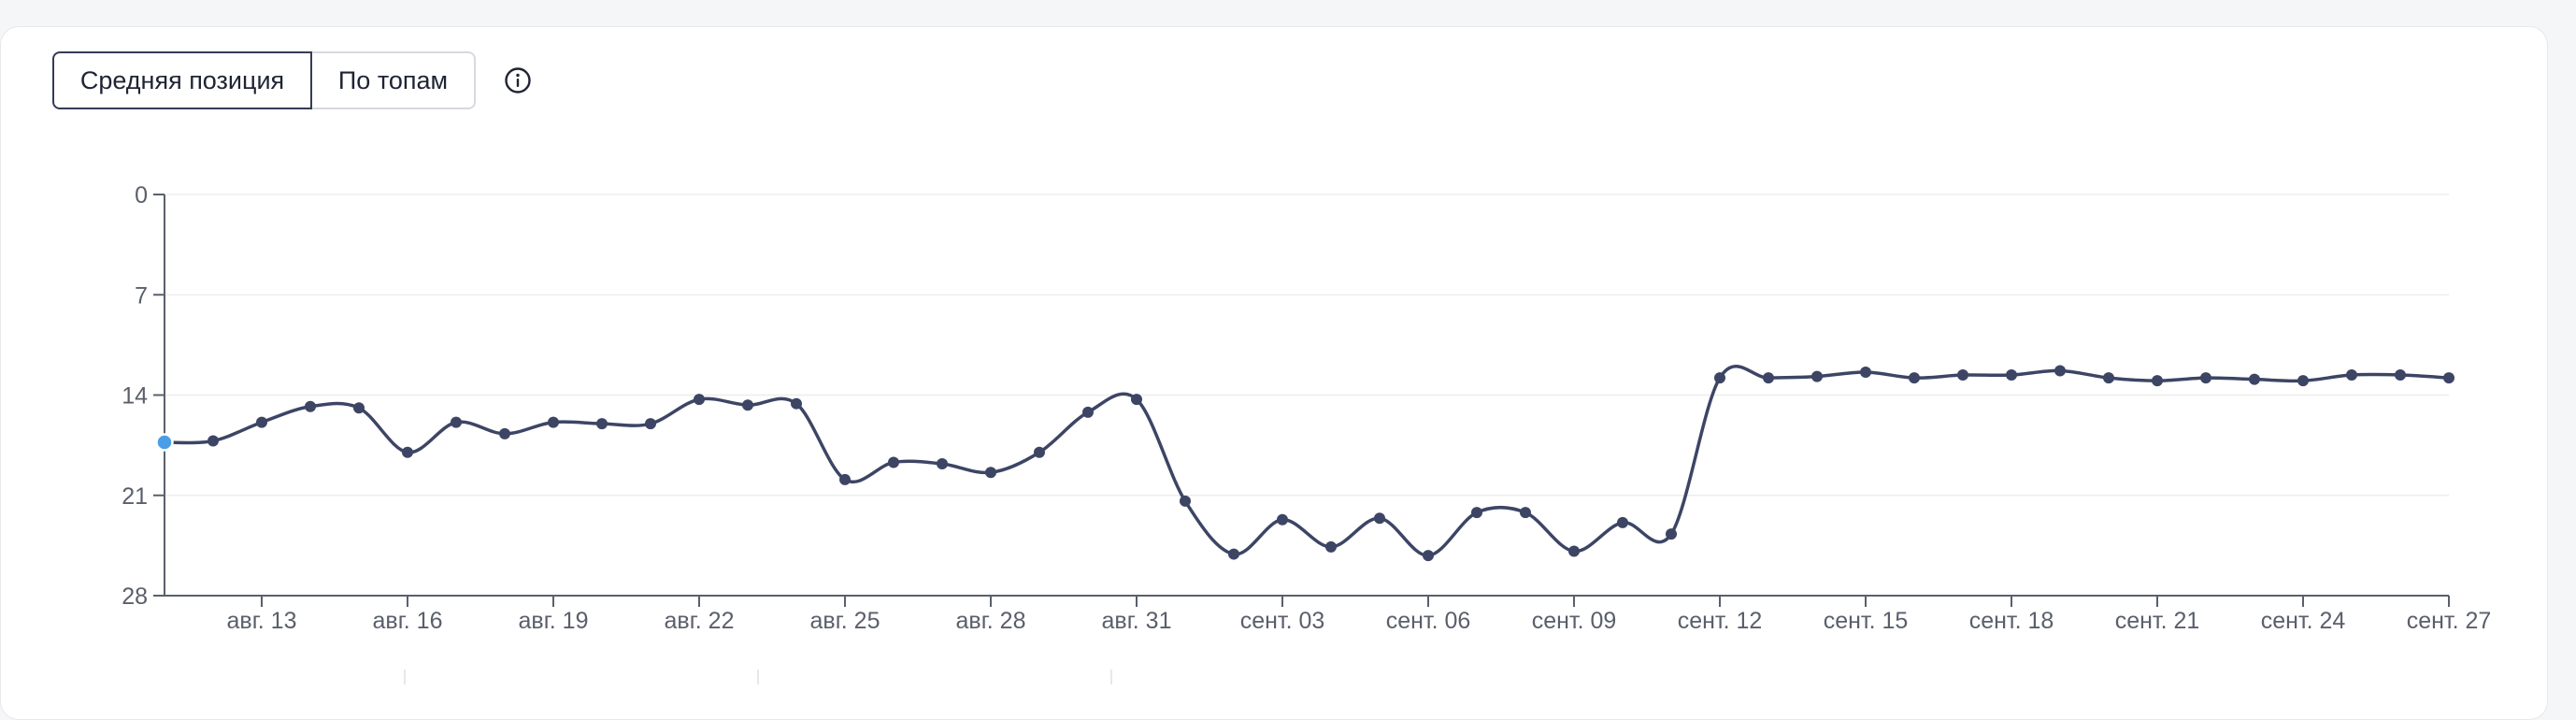 The height and width of the screenshot is (720, 2576). I want to click on x-tick-label: сент. 09, so click(1574, 621).